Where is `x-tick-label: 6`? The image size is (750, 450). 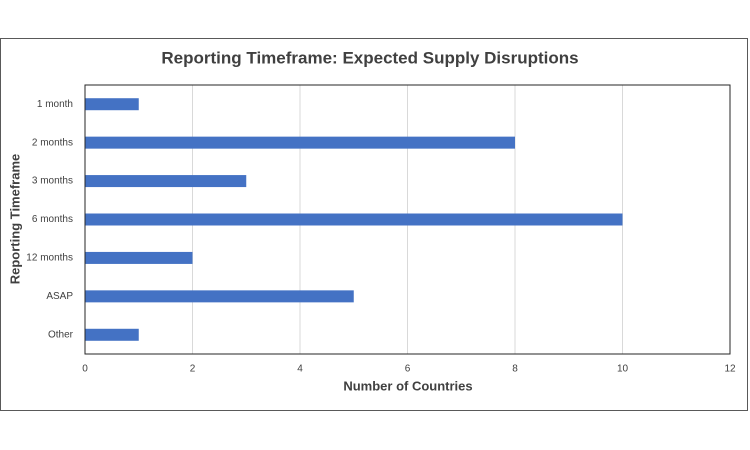
x-tick-label: 6 is located at coordinates (408, 369).